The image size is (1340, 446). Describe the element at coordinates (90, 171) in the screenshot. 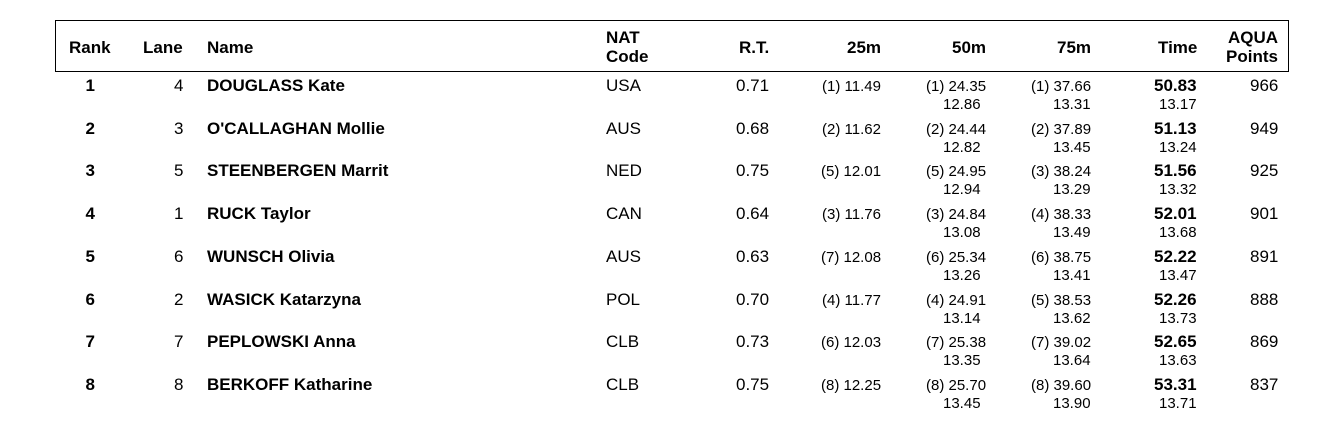

I see `cell-rank: 3` at that location.